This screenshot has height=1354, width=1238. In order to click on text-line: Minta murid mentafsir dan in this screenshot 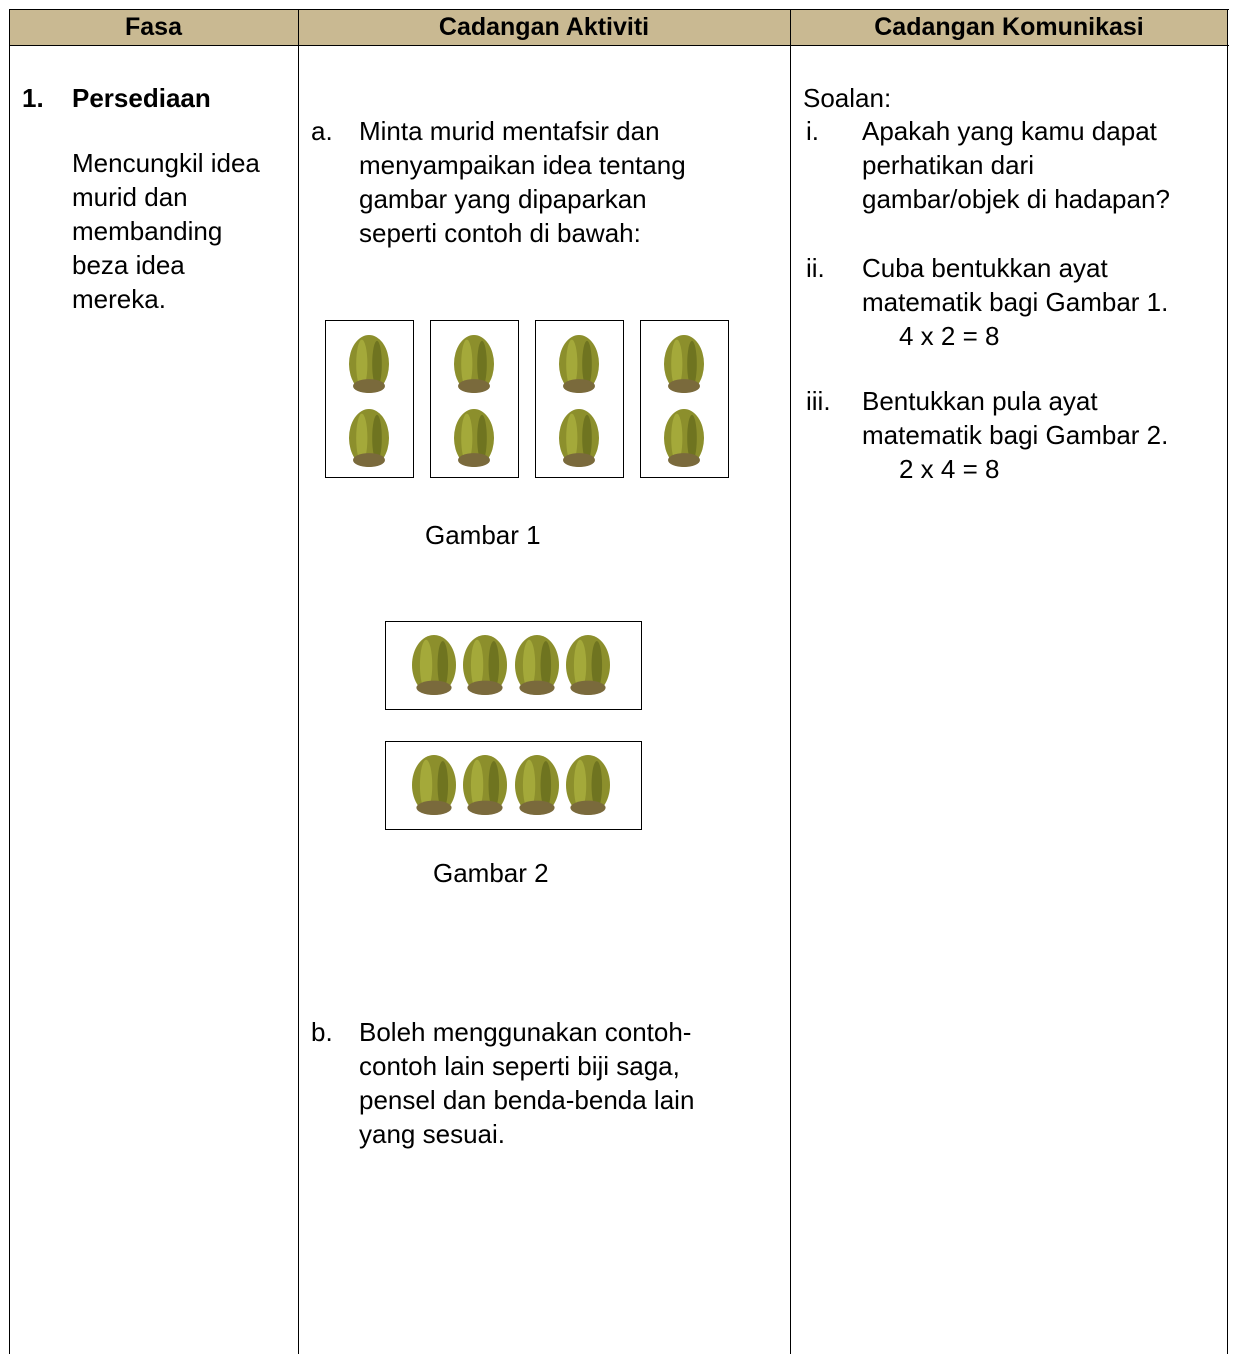, I will do `click(509, 131)`.